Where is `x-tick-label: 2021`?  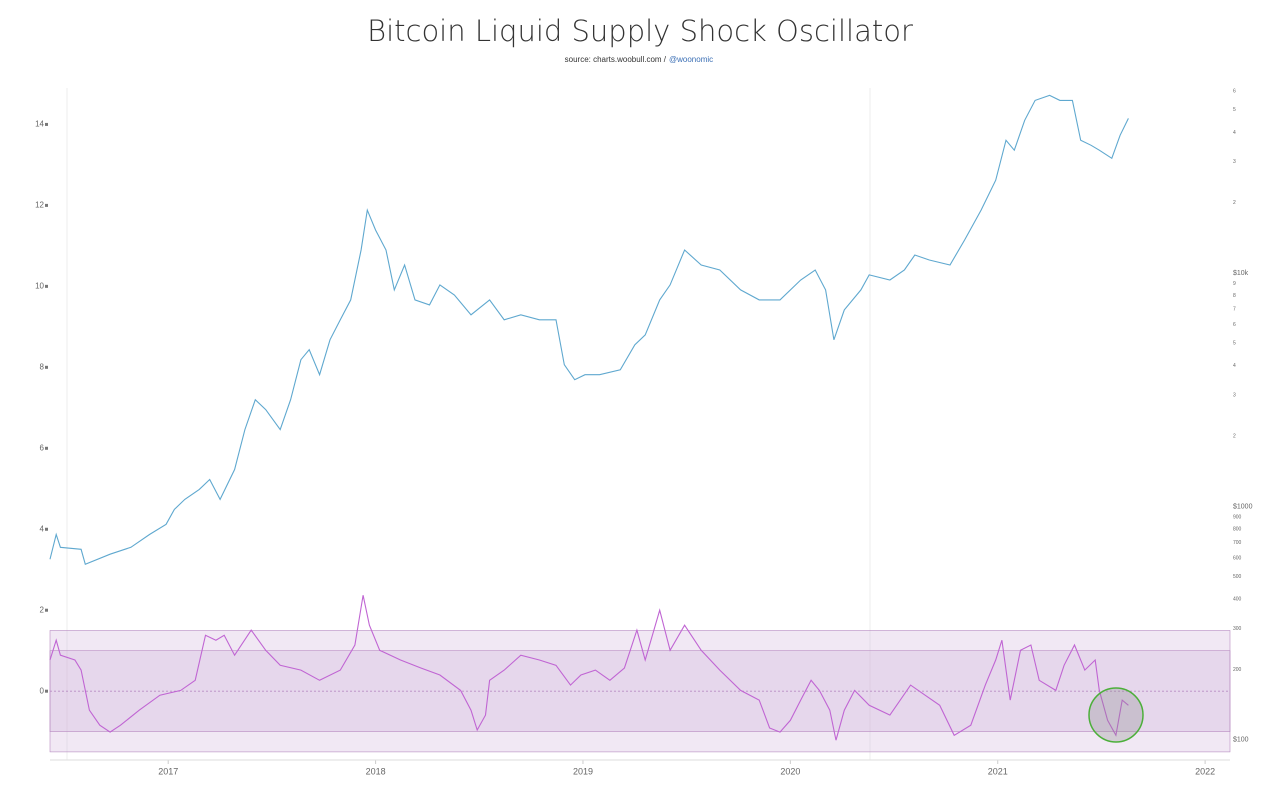 x-tick-label: 2021 is located at coordinates (998, 771).